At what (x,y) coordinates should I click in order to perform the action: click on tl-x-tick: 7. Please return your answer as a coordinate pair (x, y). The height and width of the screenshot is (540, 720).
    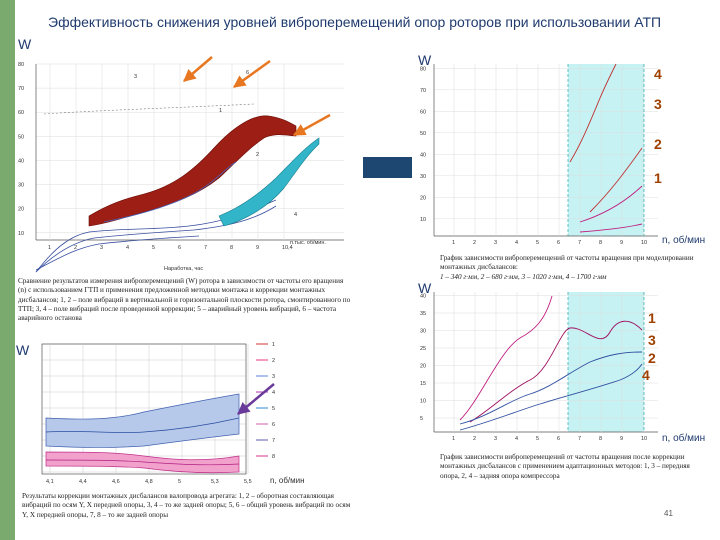
    Looking at the image, I should click on (205, 248).